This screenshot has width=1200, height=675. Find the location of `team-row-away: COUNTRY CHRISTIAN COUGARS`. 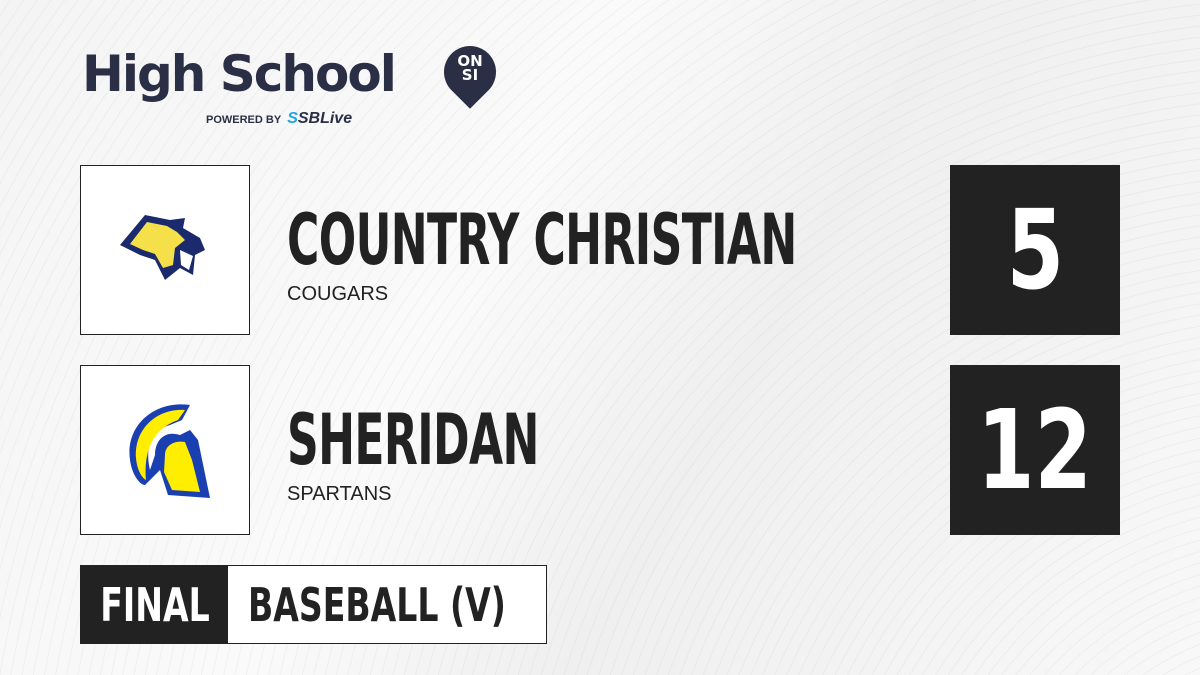

team-row-away: COUNTRY CHRISTIAN COUGARS is located at coordinates (691, 255).